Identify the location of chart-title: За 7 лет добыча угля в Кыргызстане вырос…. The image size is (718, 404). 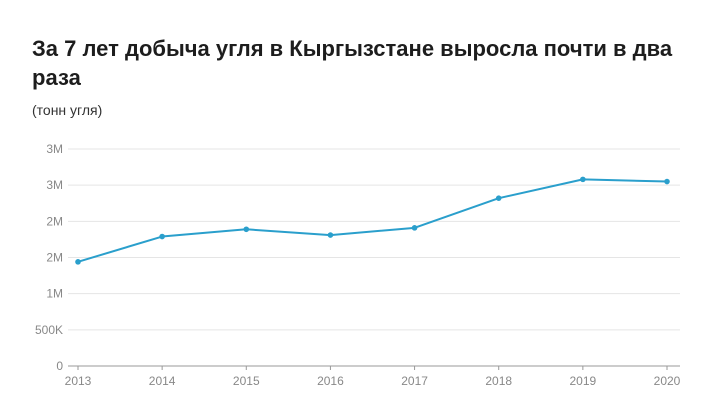
(352, 63).